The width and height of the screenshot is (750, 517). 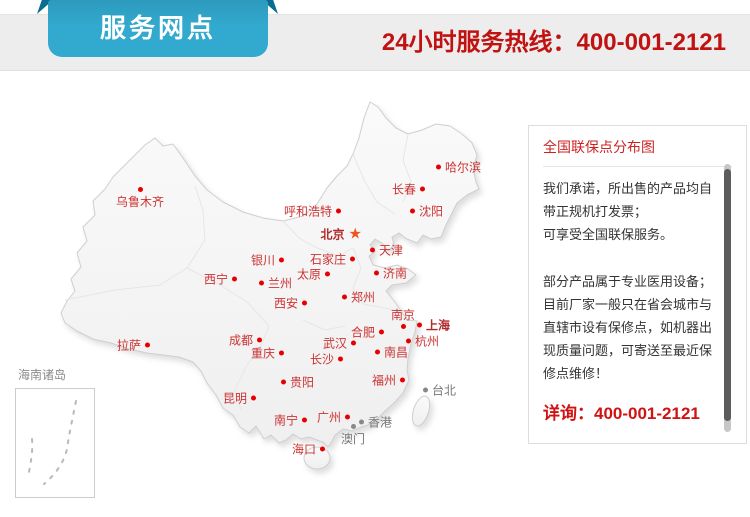 What do you see at coordinates (395, 273) in the screenshot?
I see `city-label: 济南` at bounding box center [395, 273].